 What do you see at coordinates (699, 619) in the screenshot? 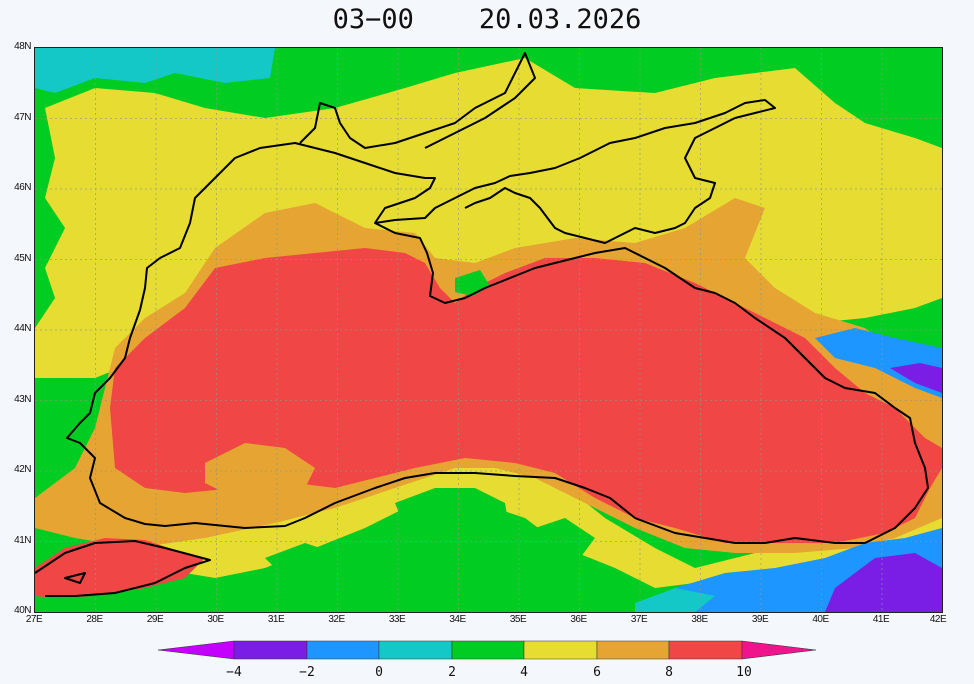
I see `x-tick-label: 38E` at bounding box center [699, 619].